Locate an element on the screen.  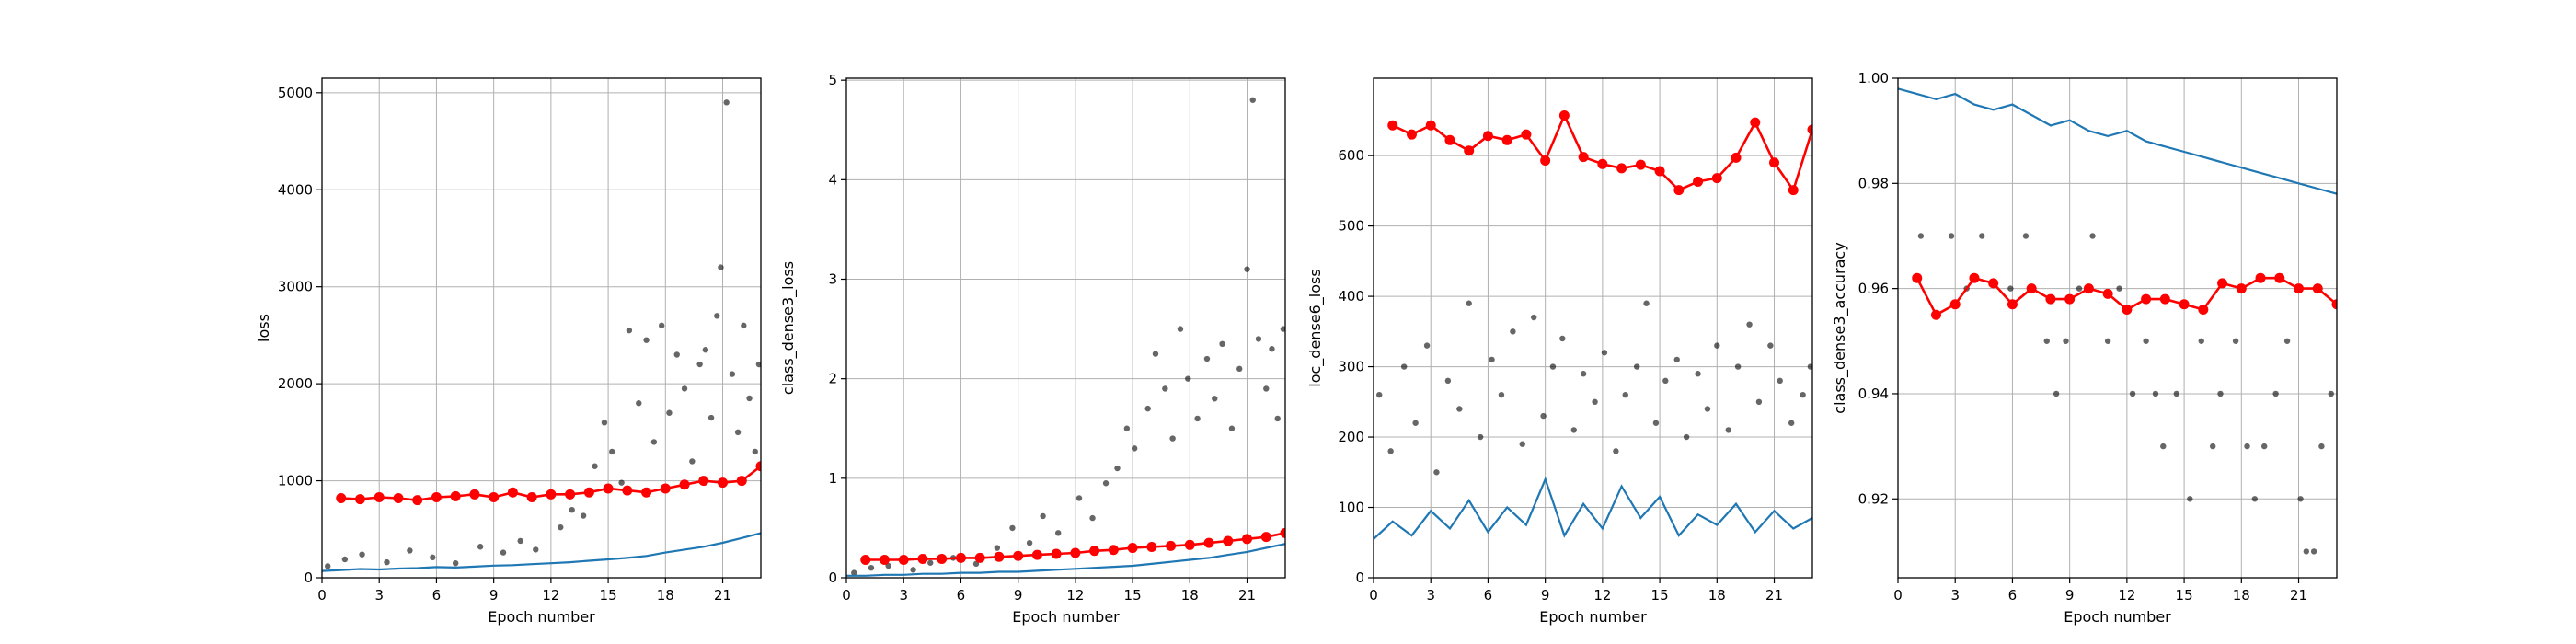
y-tick-label: 3000 is located at coordinates (295, 287).